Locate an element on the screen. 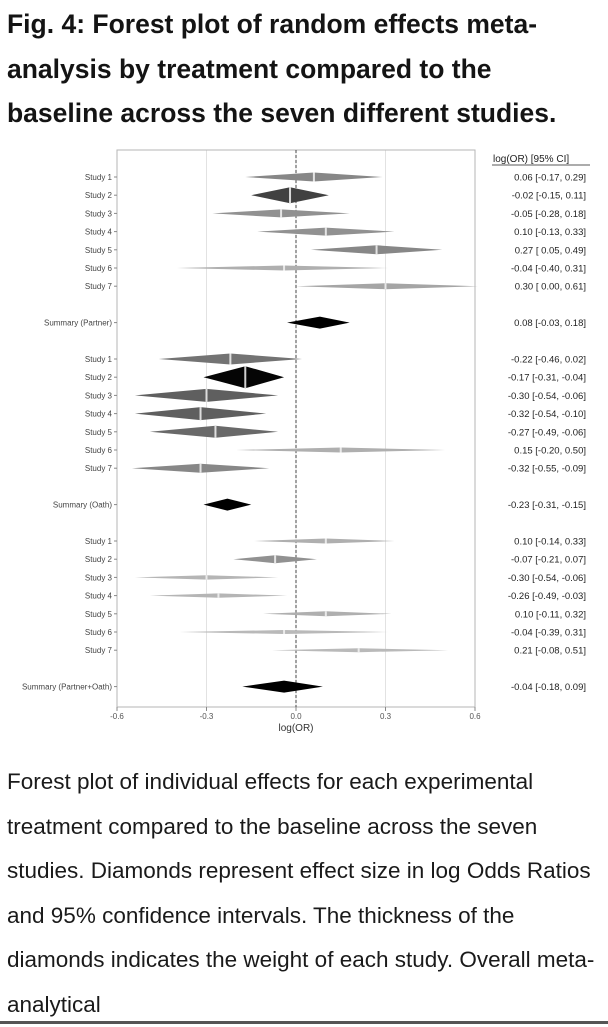 This screenshot has height=1027, width=608. summary-ci-value: 0.08 [-0.03, 0.18] is located at coordinates (550, 323).